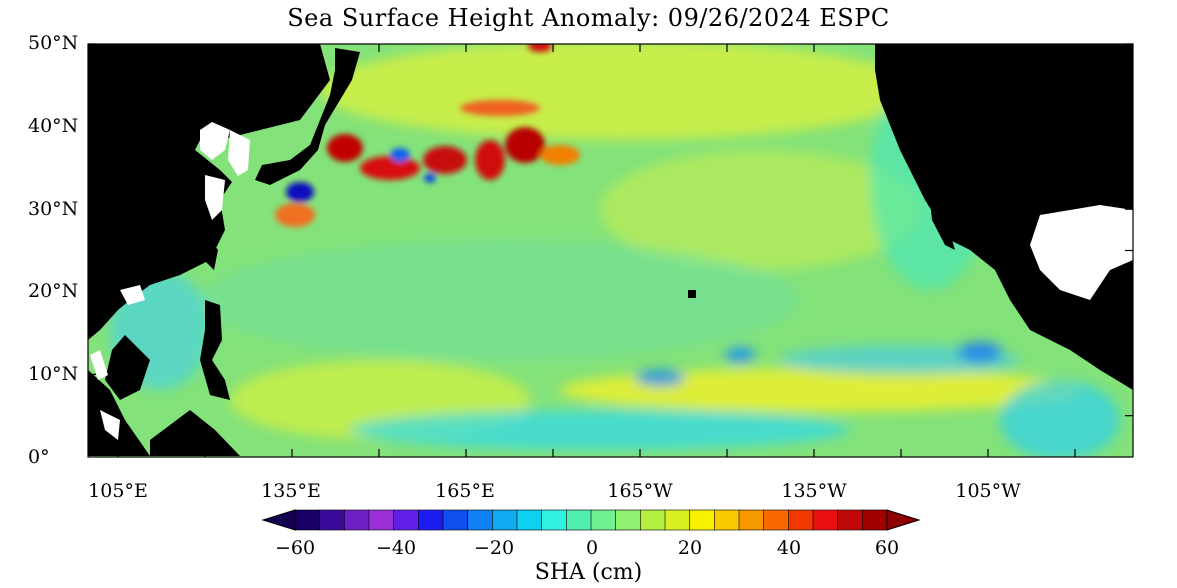 The height and width of the screenshot is (588, 1177). What do you see at coordinates (789, 548) in the screenshot?
I see `colorbar-tick-40: 40` at bounding box center [789, 548].